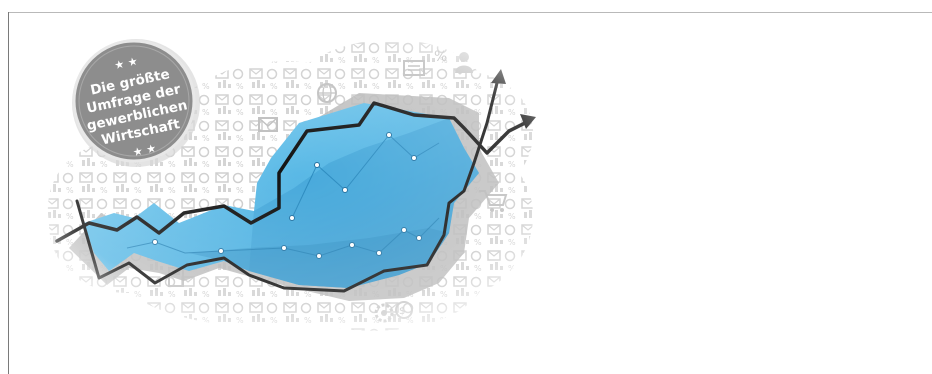  I want to click on badge-stars-top: ★ ★, so click(126, 64).